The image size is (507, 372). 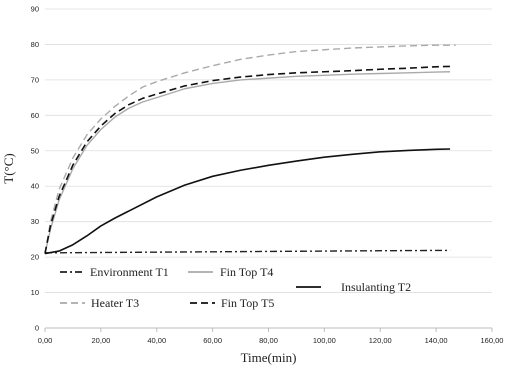 I want to click on y-tick-label: 40, so click(x=35, y=186).